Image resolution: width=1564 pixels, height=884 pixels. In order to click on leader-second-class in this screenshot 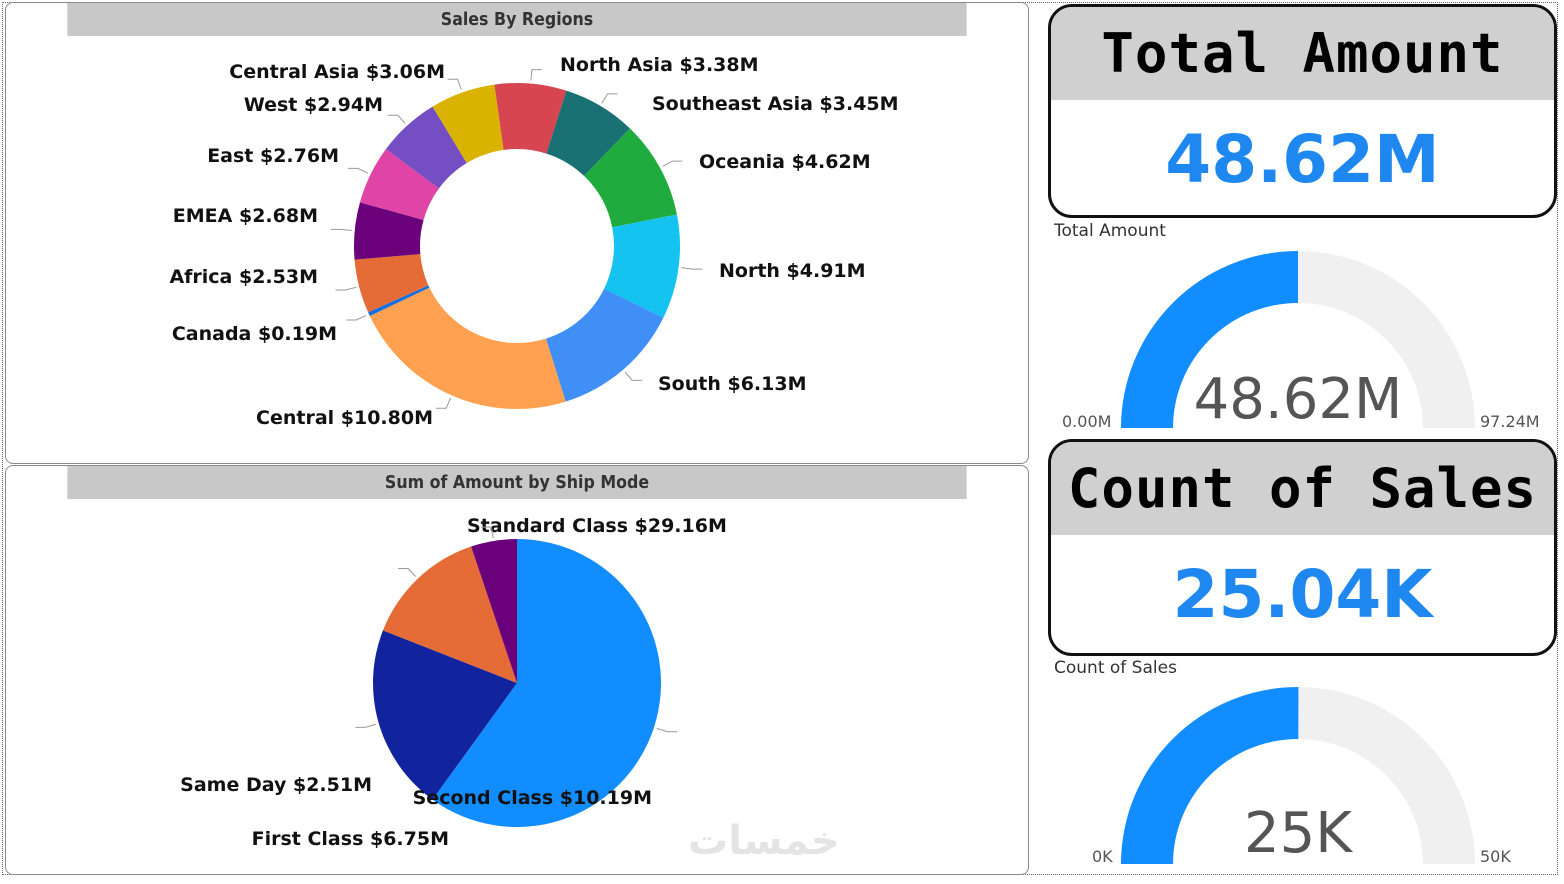, I will do `click(366, 725)`.